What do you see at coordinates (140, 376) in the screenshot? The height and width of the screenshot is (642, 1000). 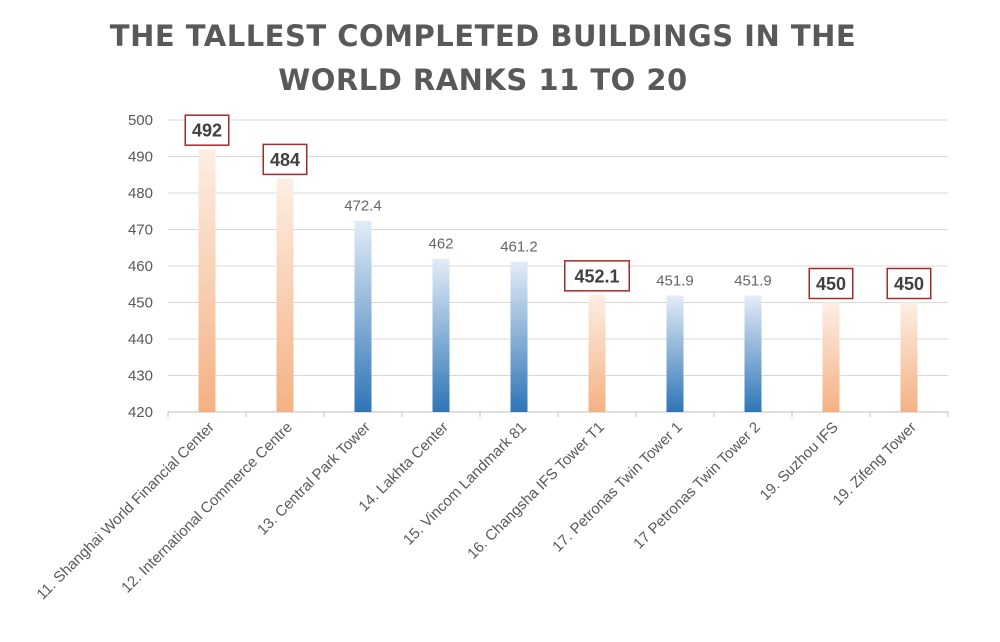 I see `y-tick-label: 430` at bounding box center [140, 376].